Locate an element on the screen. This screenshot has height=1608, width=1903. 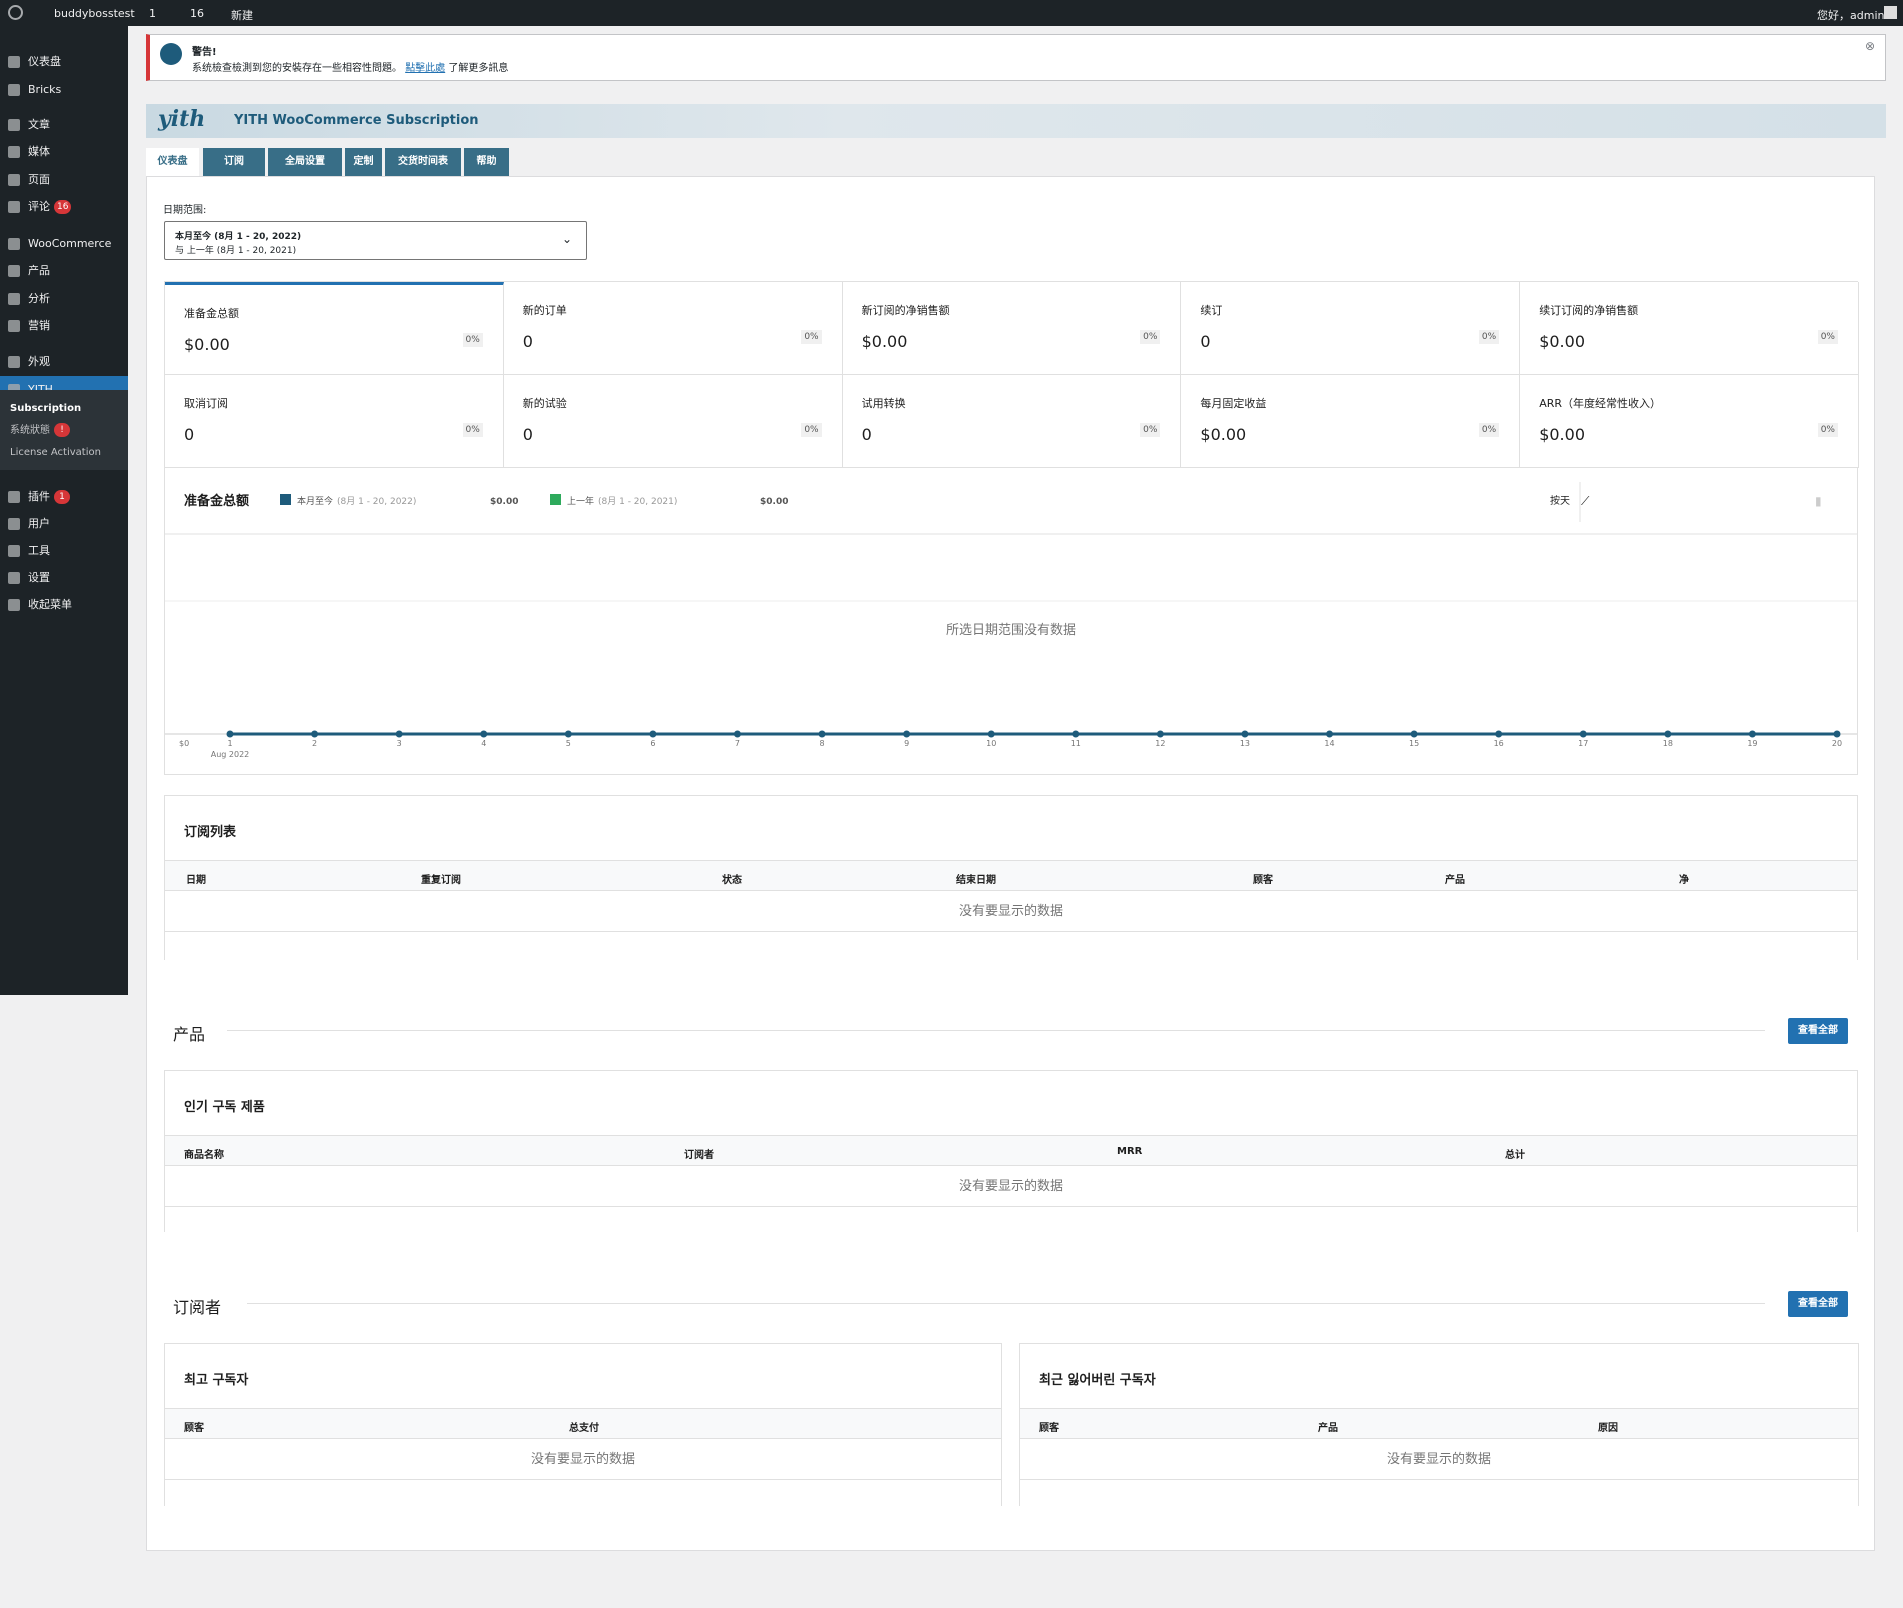
legend-label: 上一年 (8月 1 - 20, 2021) is located at coordinates (622, 501).